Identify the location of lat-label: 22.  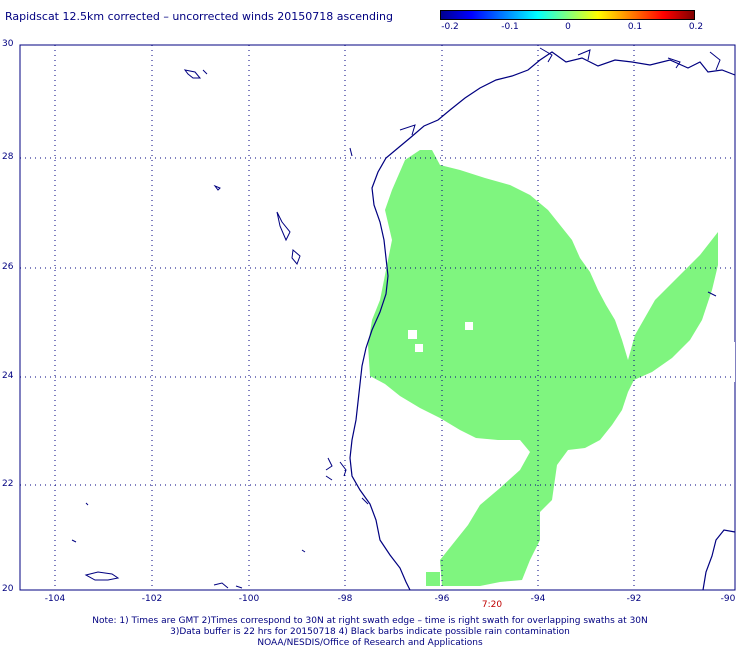
(8, 484).